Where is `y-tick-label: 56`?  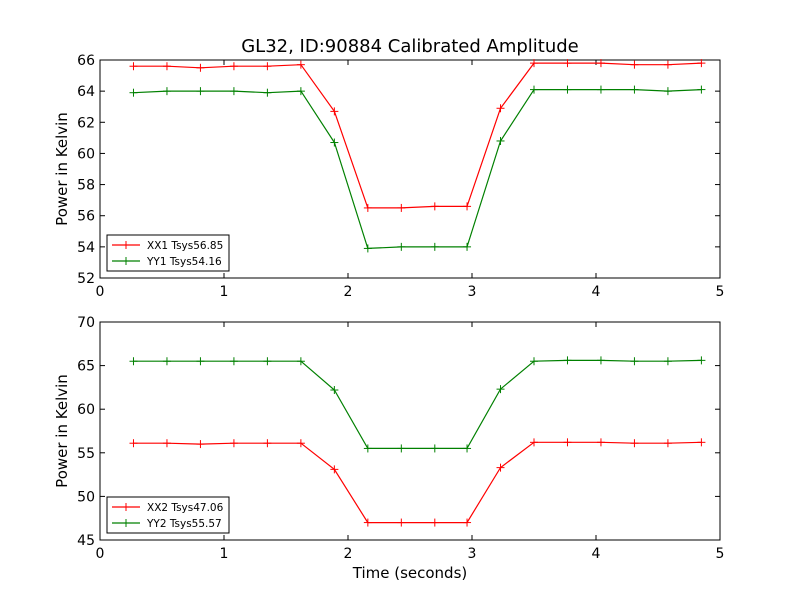 y-tick-label: 56 is located at coordinates (86, 217).